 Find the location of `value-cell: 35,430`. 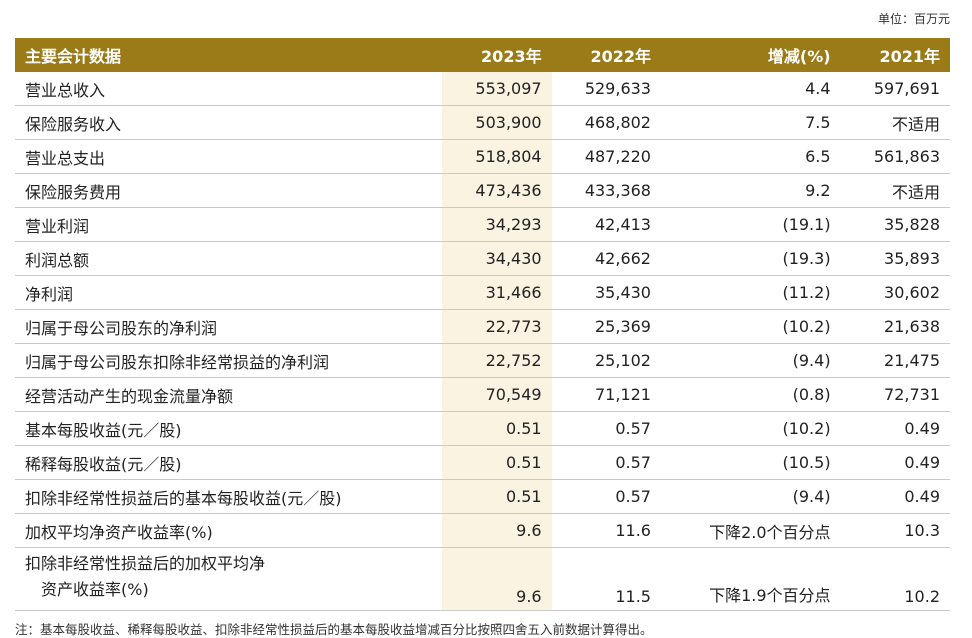

value-cell: 35,430 is located at coordinates (606, 292).